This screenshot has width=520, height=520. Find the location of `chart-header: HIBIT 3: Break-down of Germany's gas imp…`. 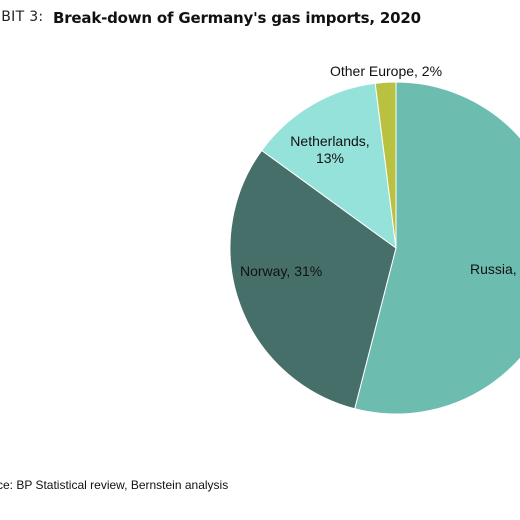

chart-header: HIBIT 3: Break-down of Germany's gas imp… is located at coordinates (260, 20).